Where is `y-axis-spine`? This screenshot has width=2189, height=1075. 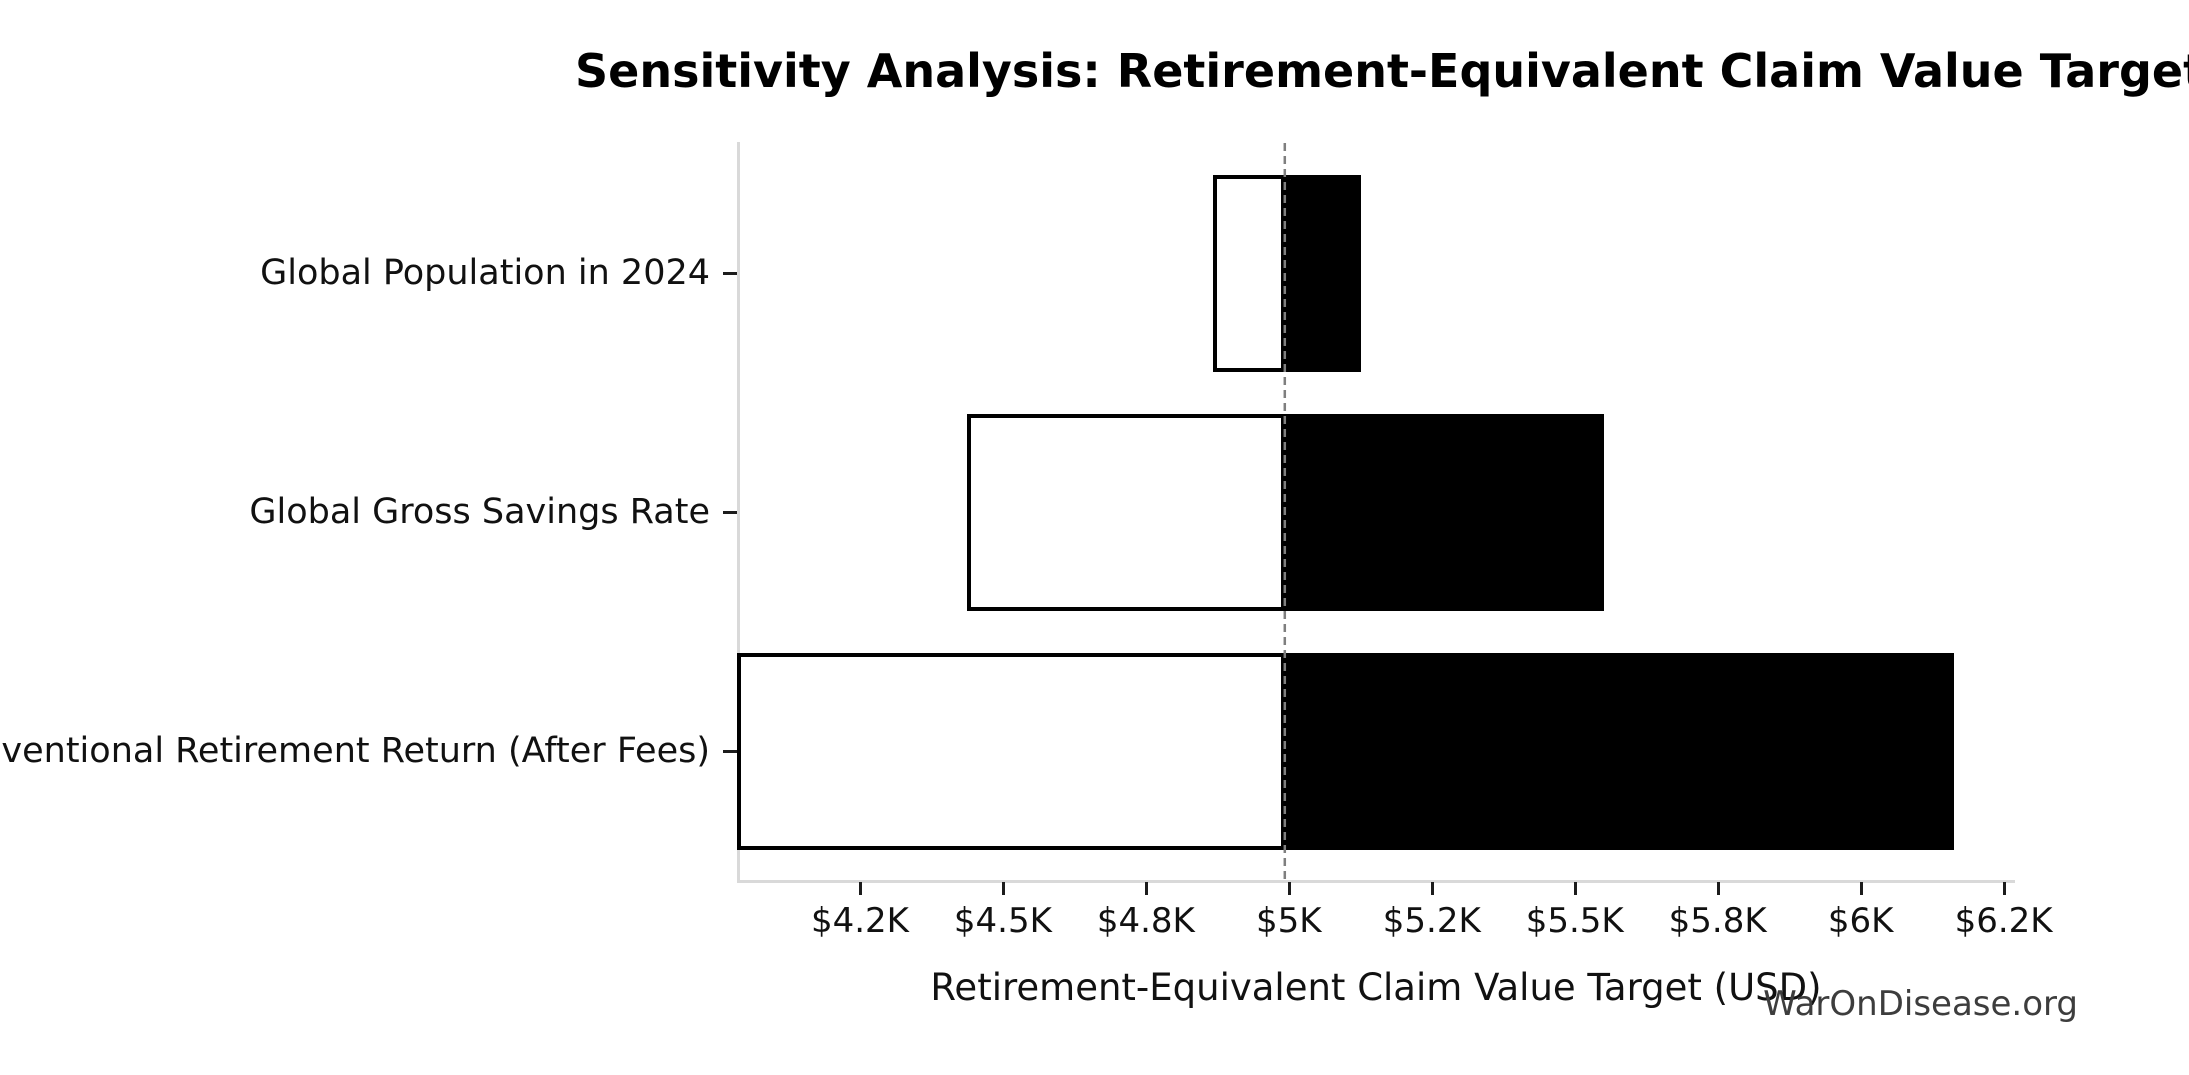 y-axis-spine is located at coordinates (738, 512).